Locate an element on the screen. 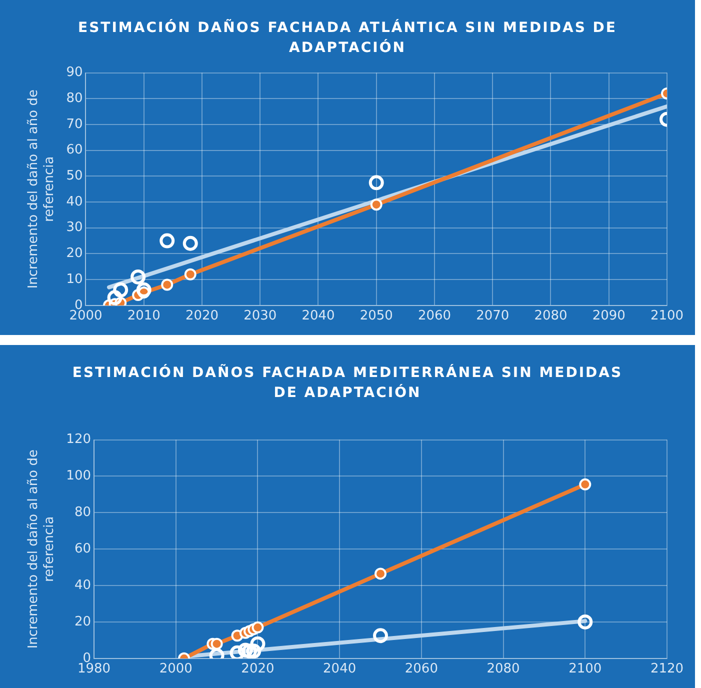 The image size is (701, 688). y-tick-label: 120 is located at coordinates (79, 440).